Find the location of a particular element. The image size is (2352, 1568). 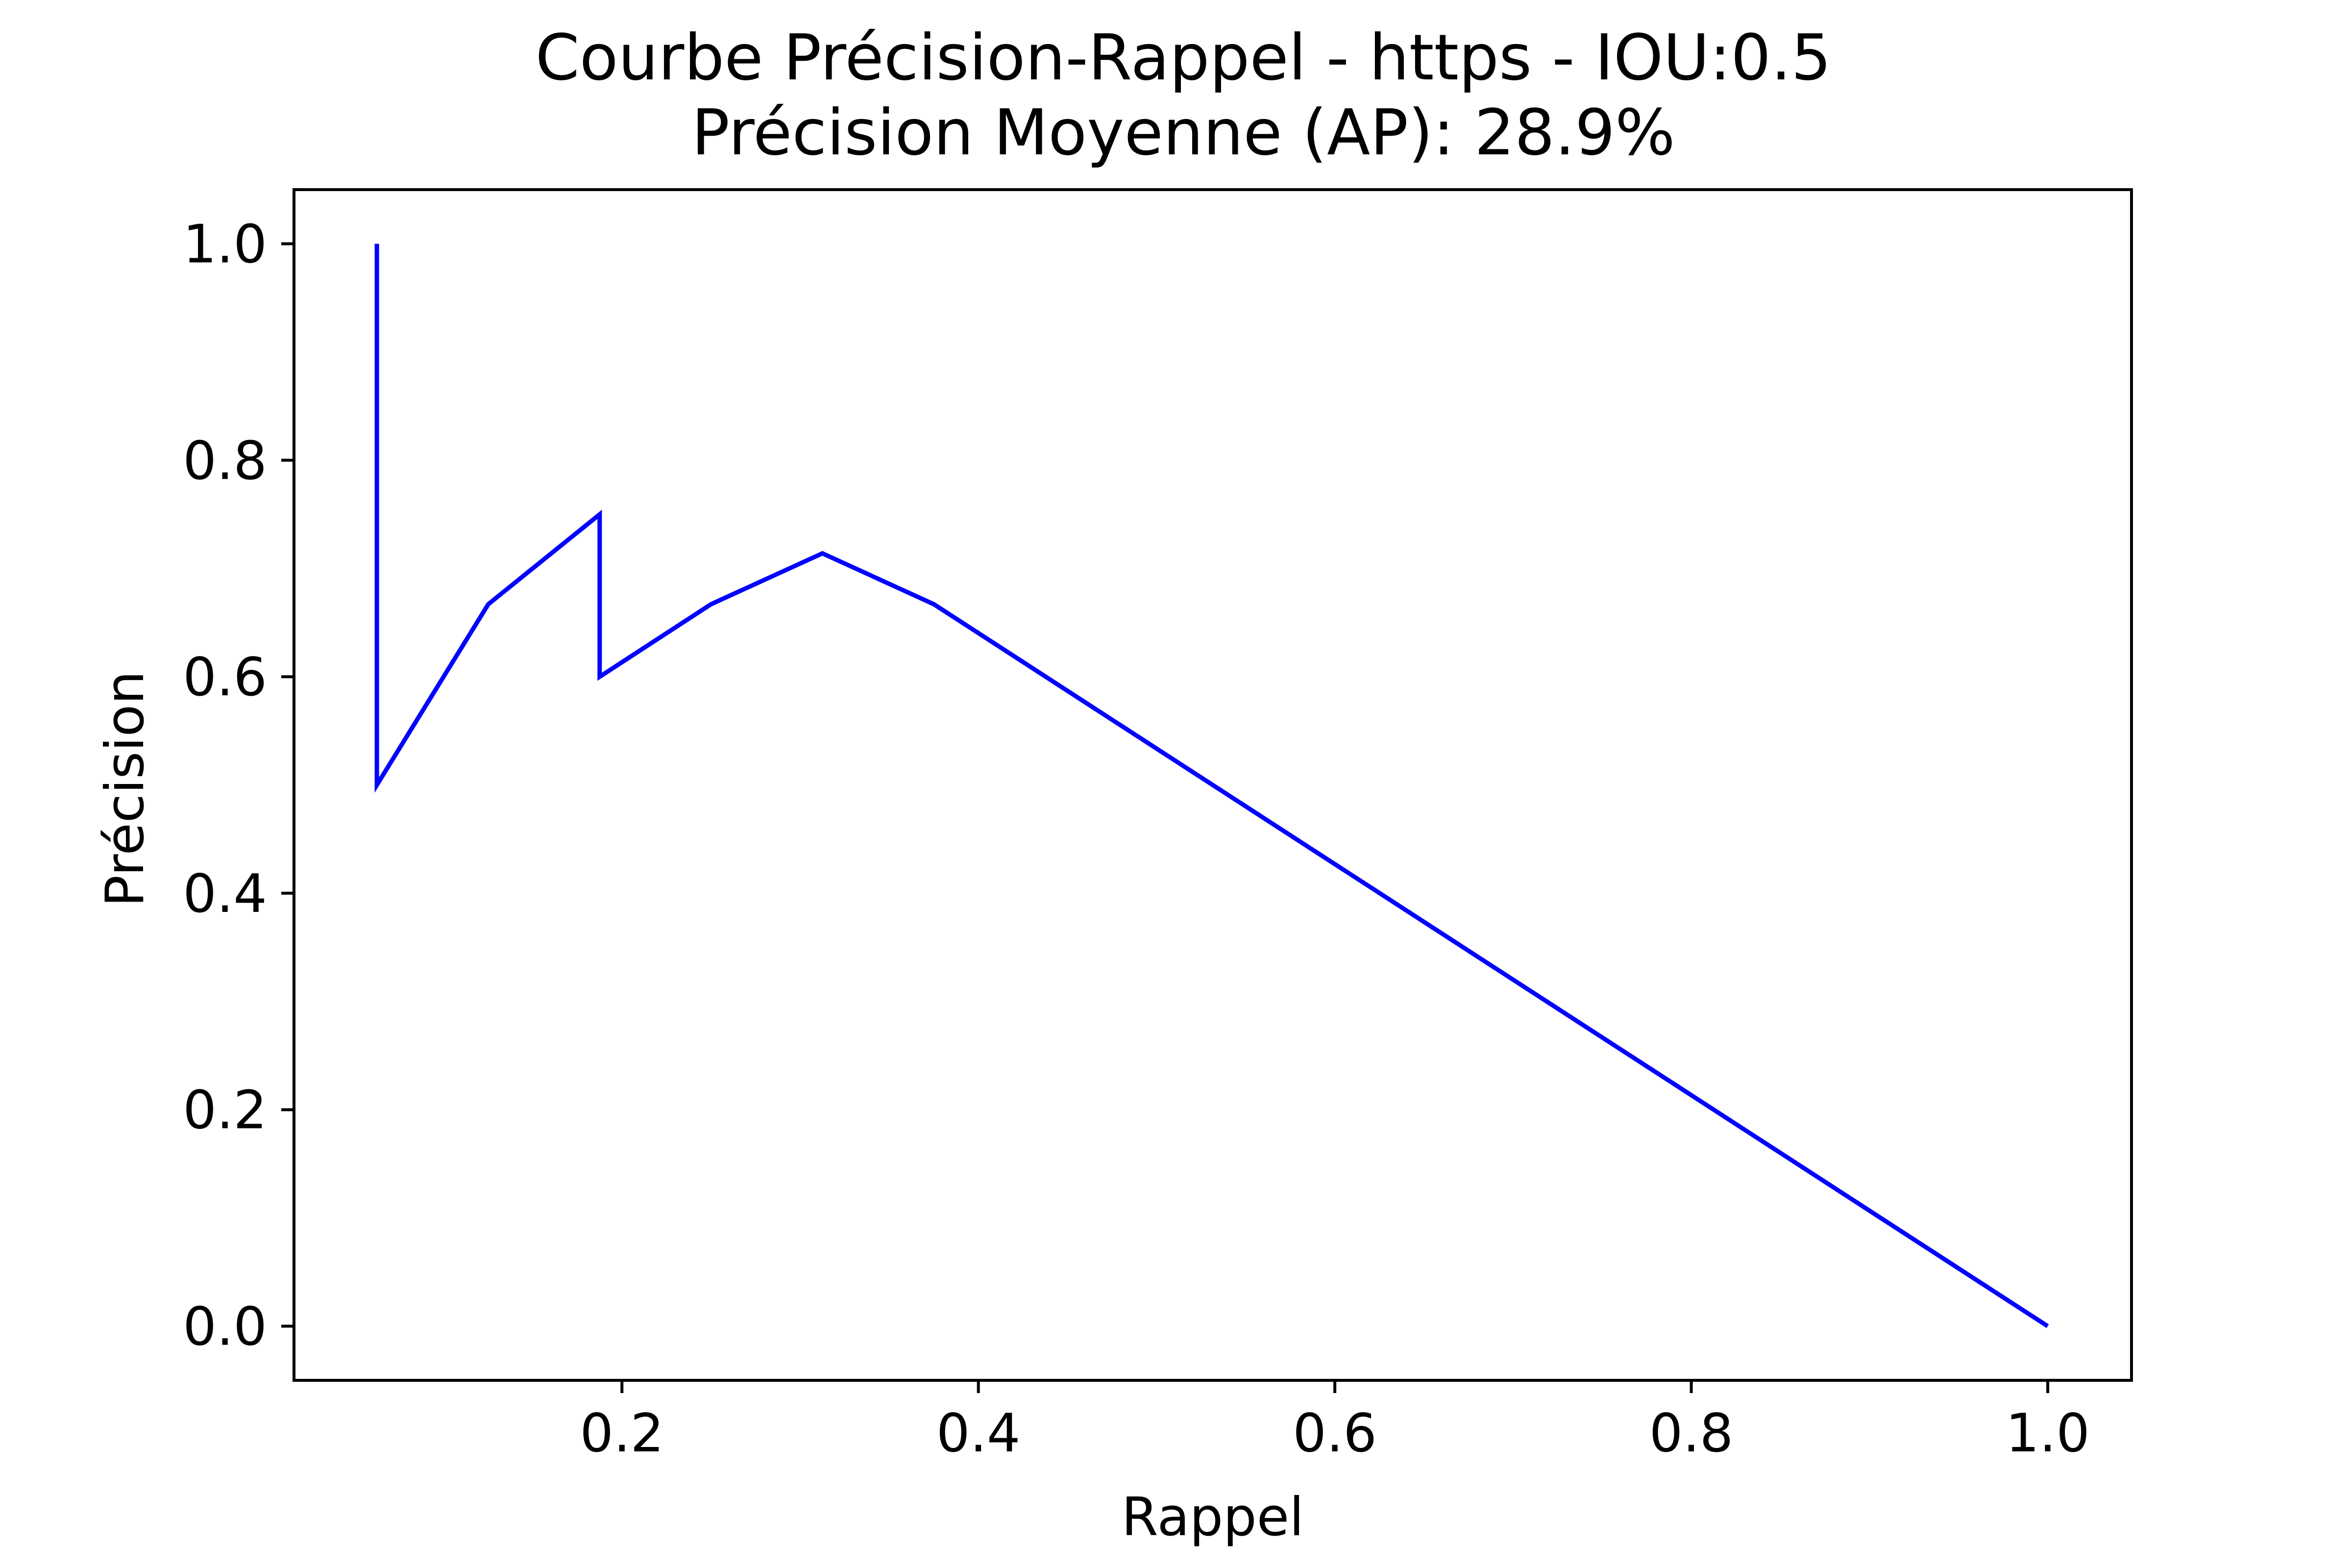

y-tick-label: 0.0 is located at coordinates (225, 1327).